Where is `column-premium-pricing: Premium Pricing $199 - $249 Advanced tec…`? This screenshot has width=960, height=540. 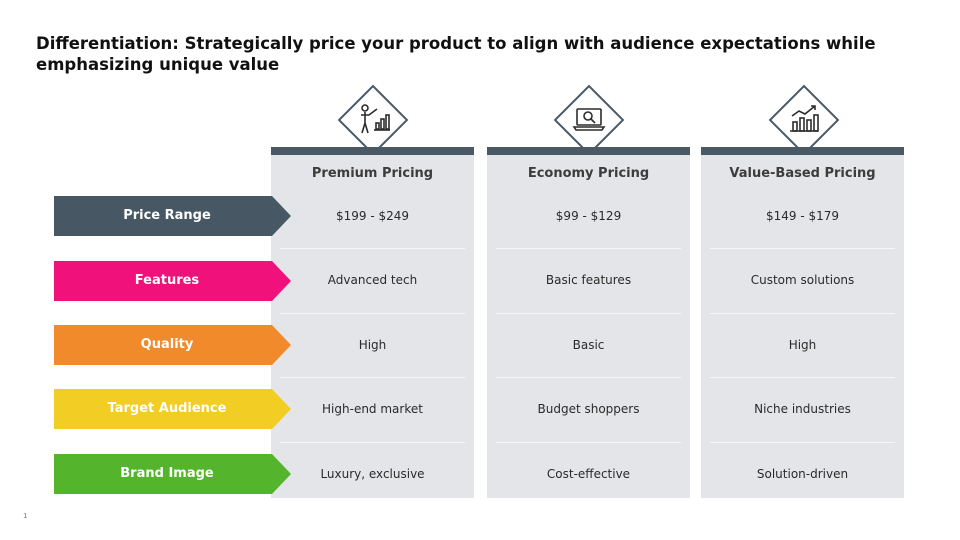
column-premium-pricing: Premium Pricing $199 - $249 Advanced tec… is located at coordinates (372, 322).